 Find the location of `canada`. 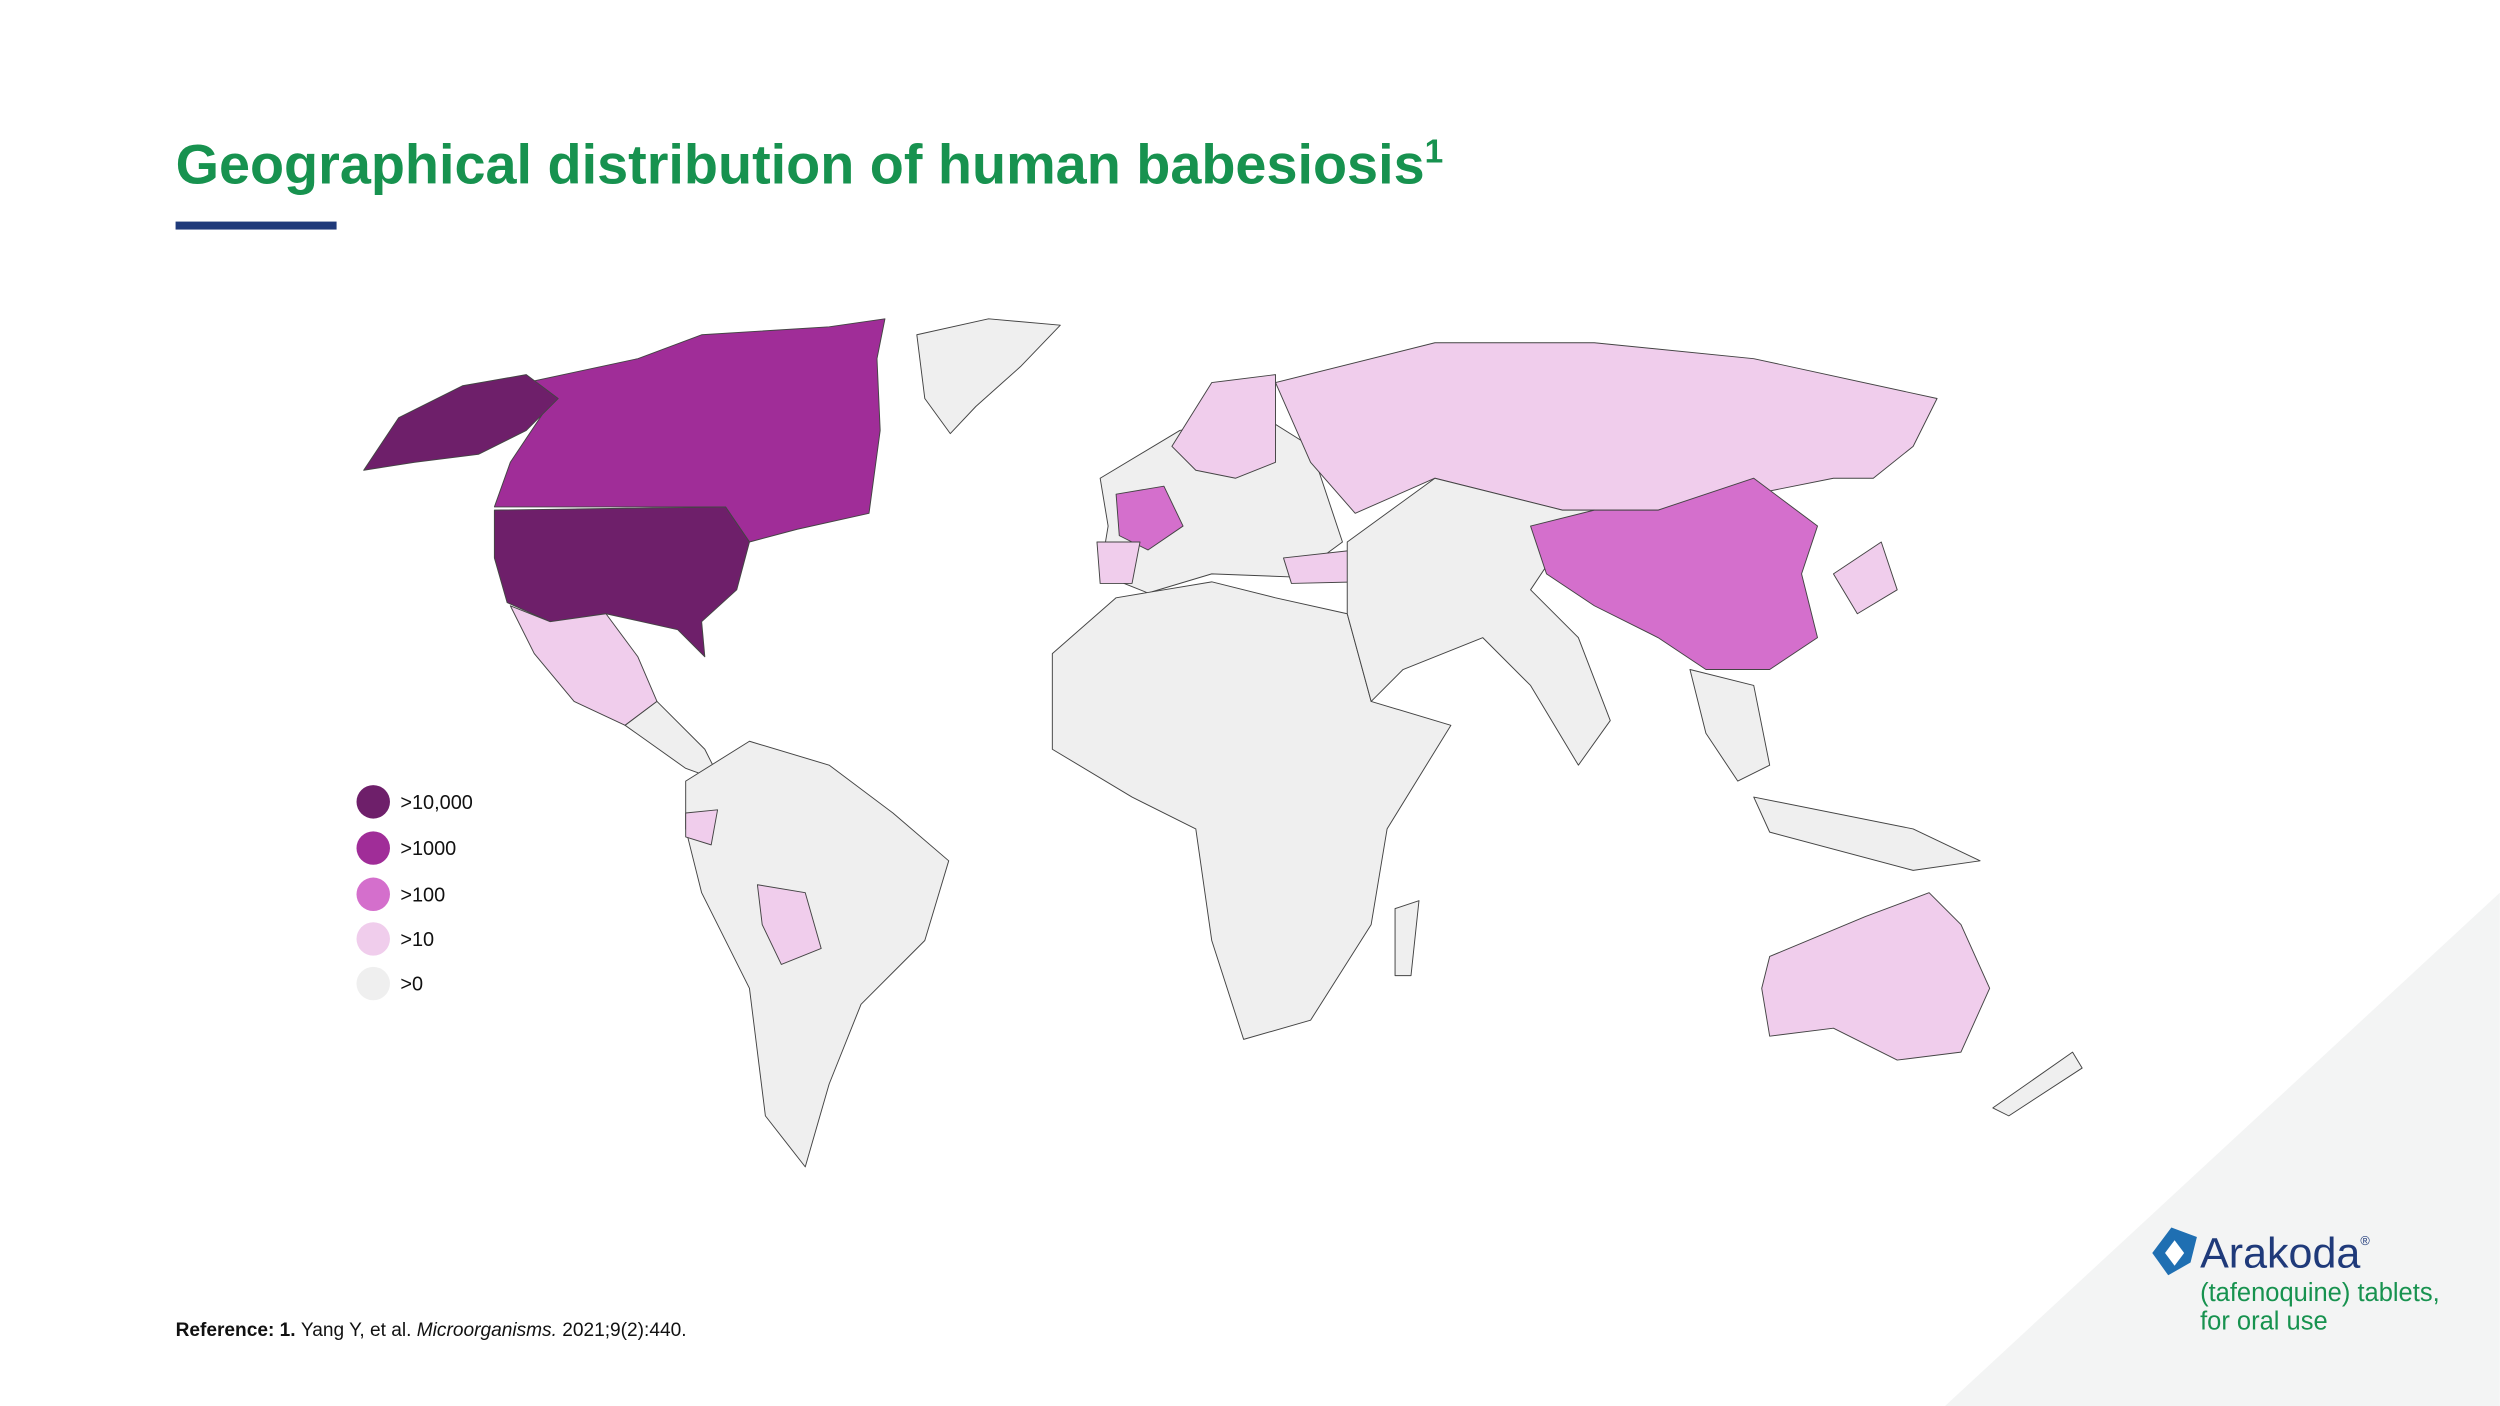

canada is located at coordinates (689, 430).